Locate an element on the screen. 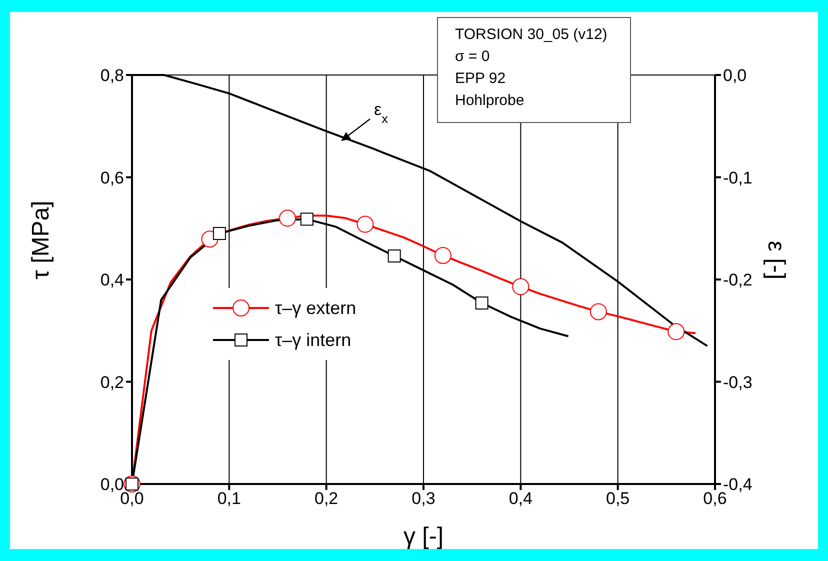  annotation: ε$_{x}$ is located at coordinates (381, 113).